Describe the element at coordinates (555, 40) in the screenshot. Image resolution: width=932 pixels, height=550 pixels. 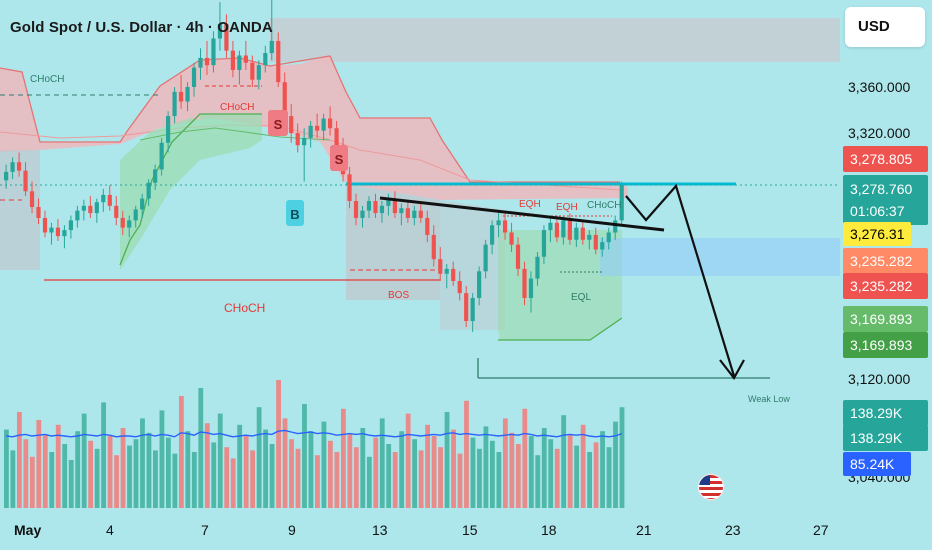
I see `supply-zone` at that location.